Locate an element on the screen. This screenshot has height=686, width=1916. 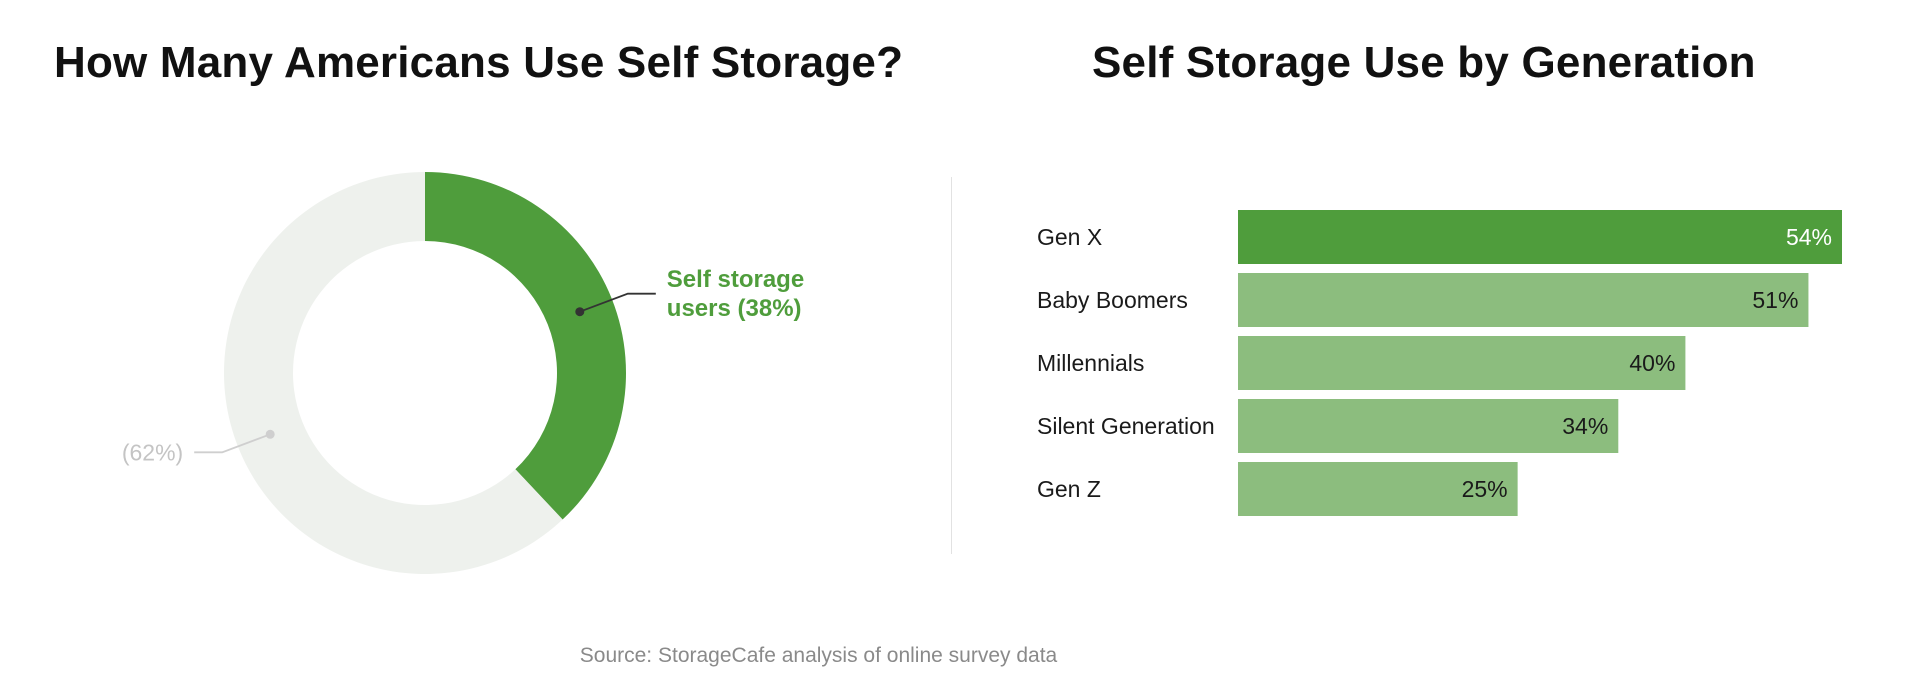
bar-value-label: 51% is located at coordinates (1775, 300).